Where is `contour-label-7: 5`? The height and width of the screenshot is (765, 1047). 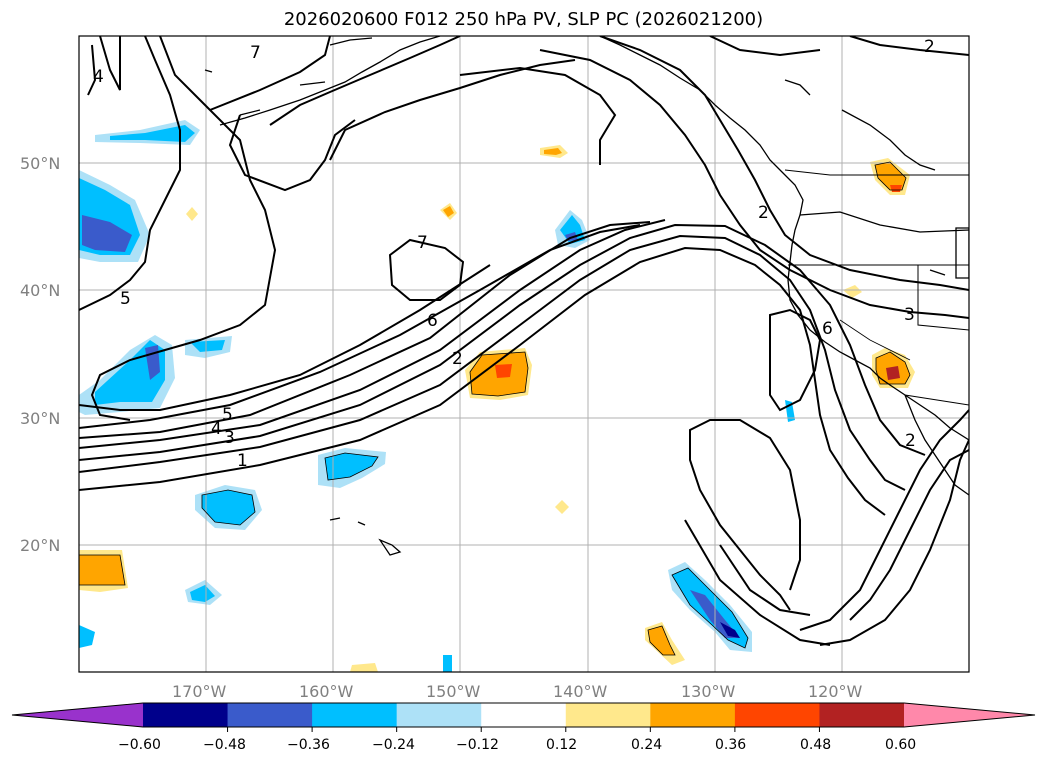
contour-label-7: 5 is located at coordinates (227, 415).